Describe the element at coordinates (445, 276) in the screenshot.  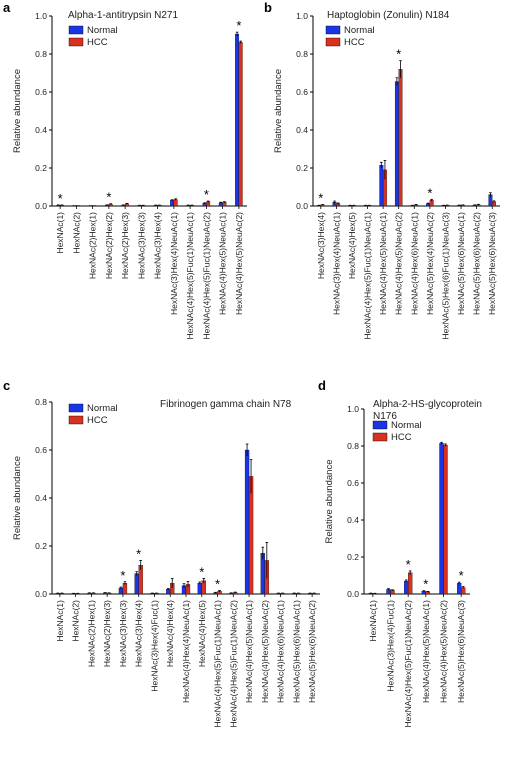
I see `x-tick-label: HexNAc(5)Hex(6)Fuc(1)NeuAc(3)` at that location.